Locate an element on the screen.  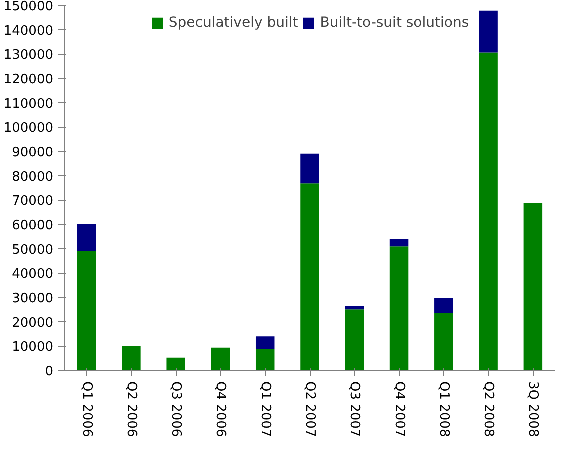
y-tick-label: 110000 is located at coordinates (29, 104).